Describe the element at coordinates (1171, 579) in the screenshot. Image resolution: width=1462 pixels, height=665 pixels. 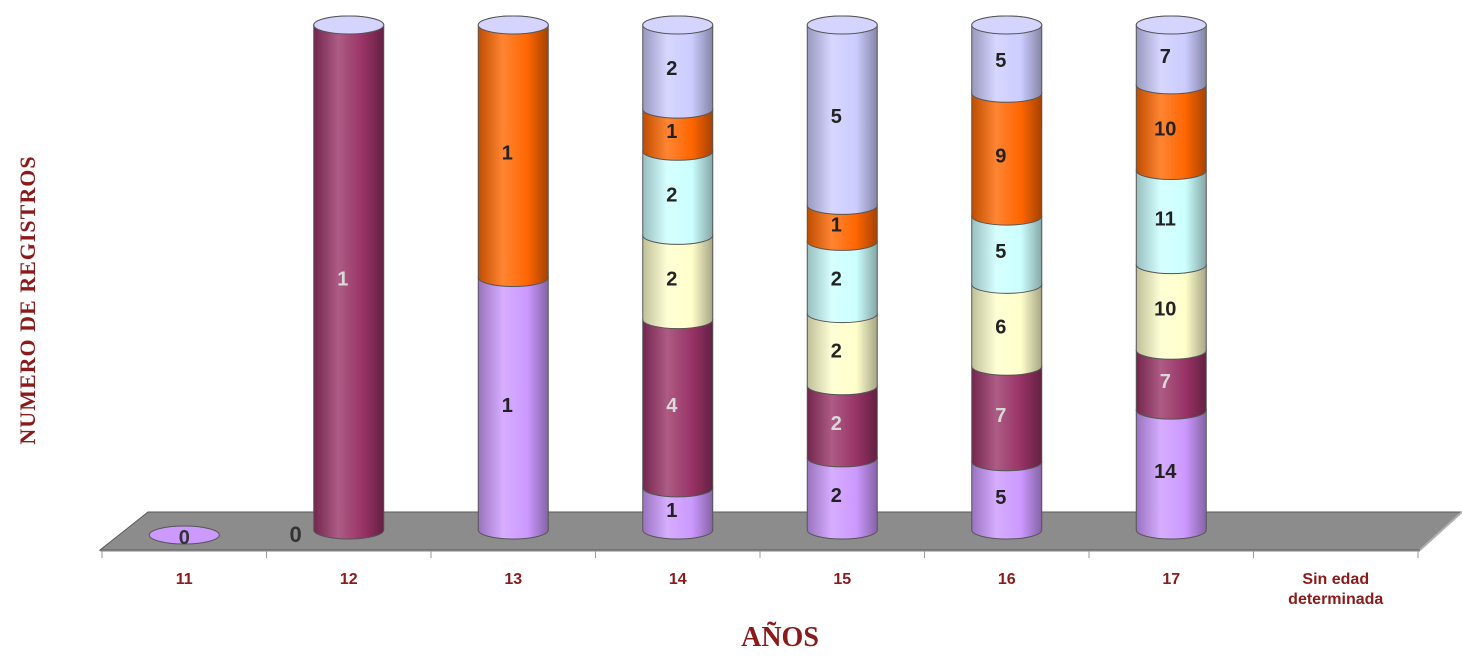
I see `x-tick-label: 17` at that location.